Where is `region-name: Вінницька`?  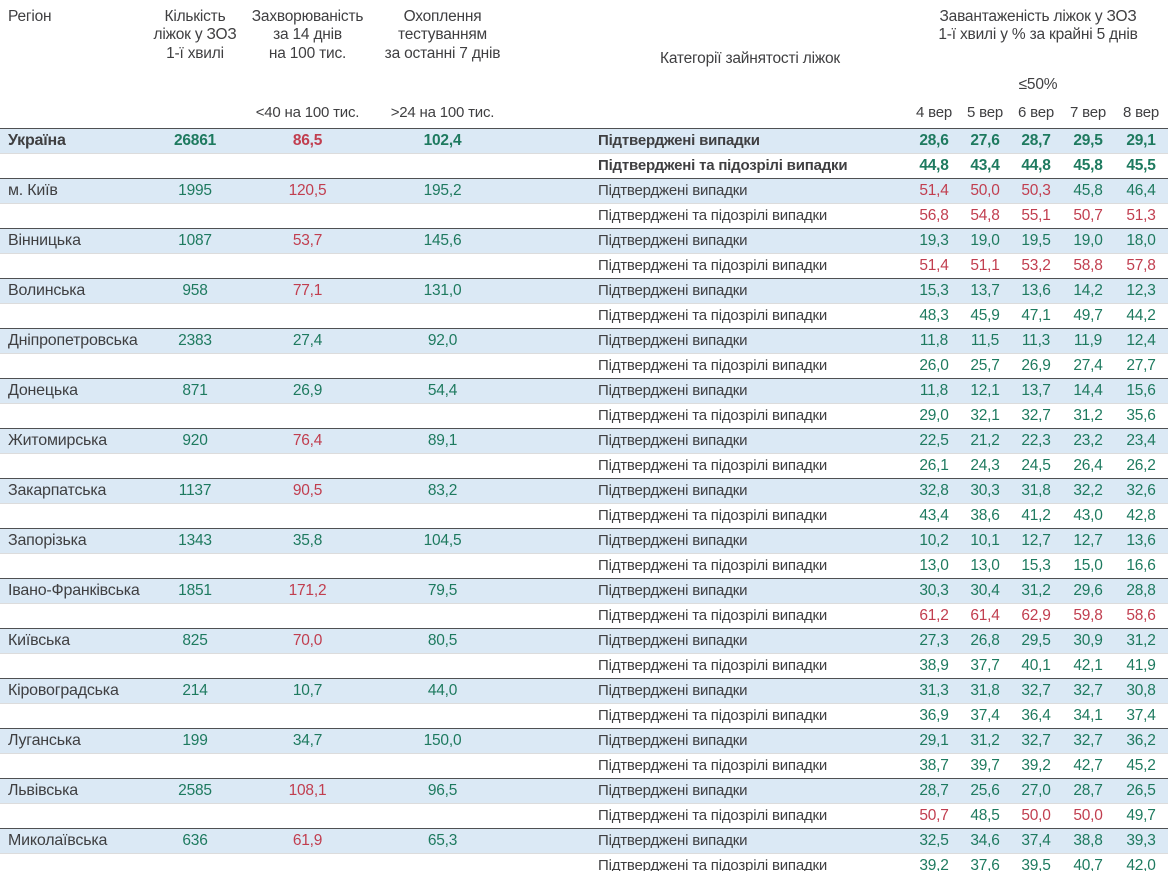 region-name: Вінницька is located at coordinates (44, 240).